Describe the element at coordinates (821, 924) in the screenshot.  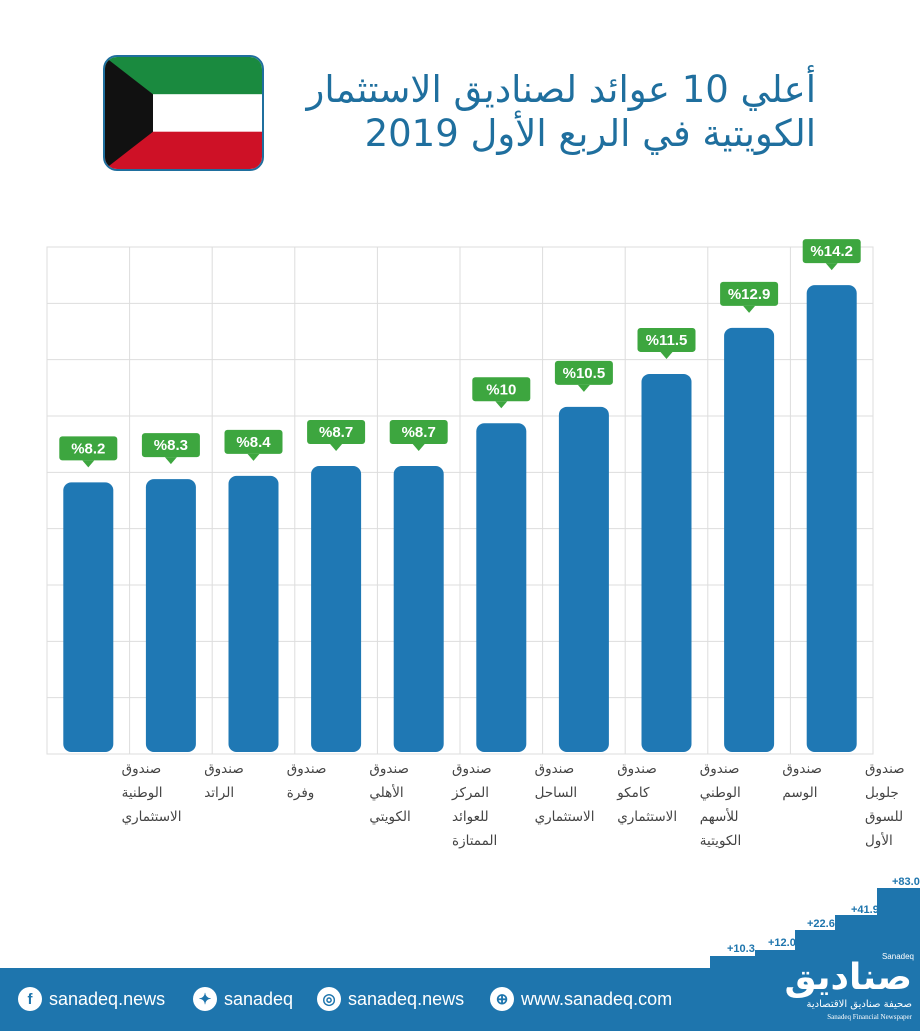
I see `step-label: +22.6` at that location.